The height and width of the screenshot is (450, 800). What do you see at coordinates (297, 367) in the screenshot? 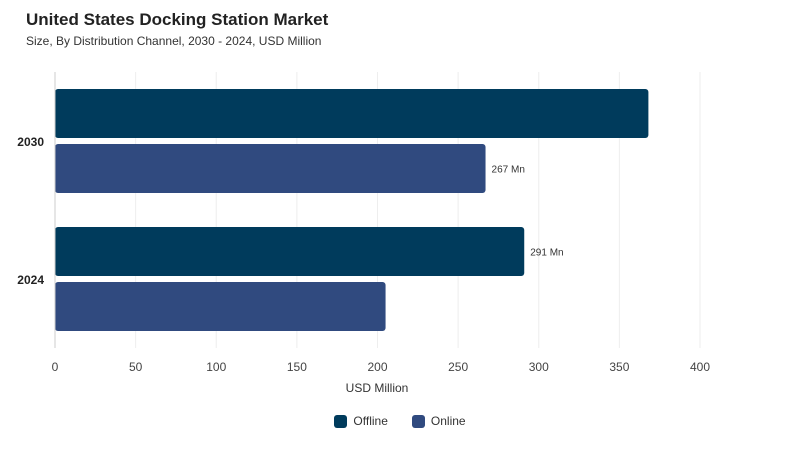
I see `x-tick-label: 150` at bounding box center [297, 367].